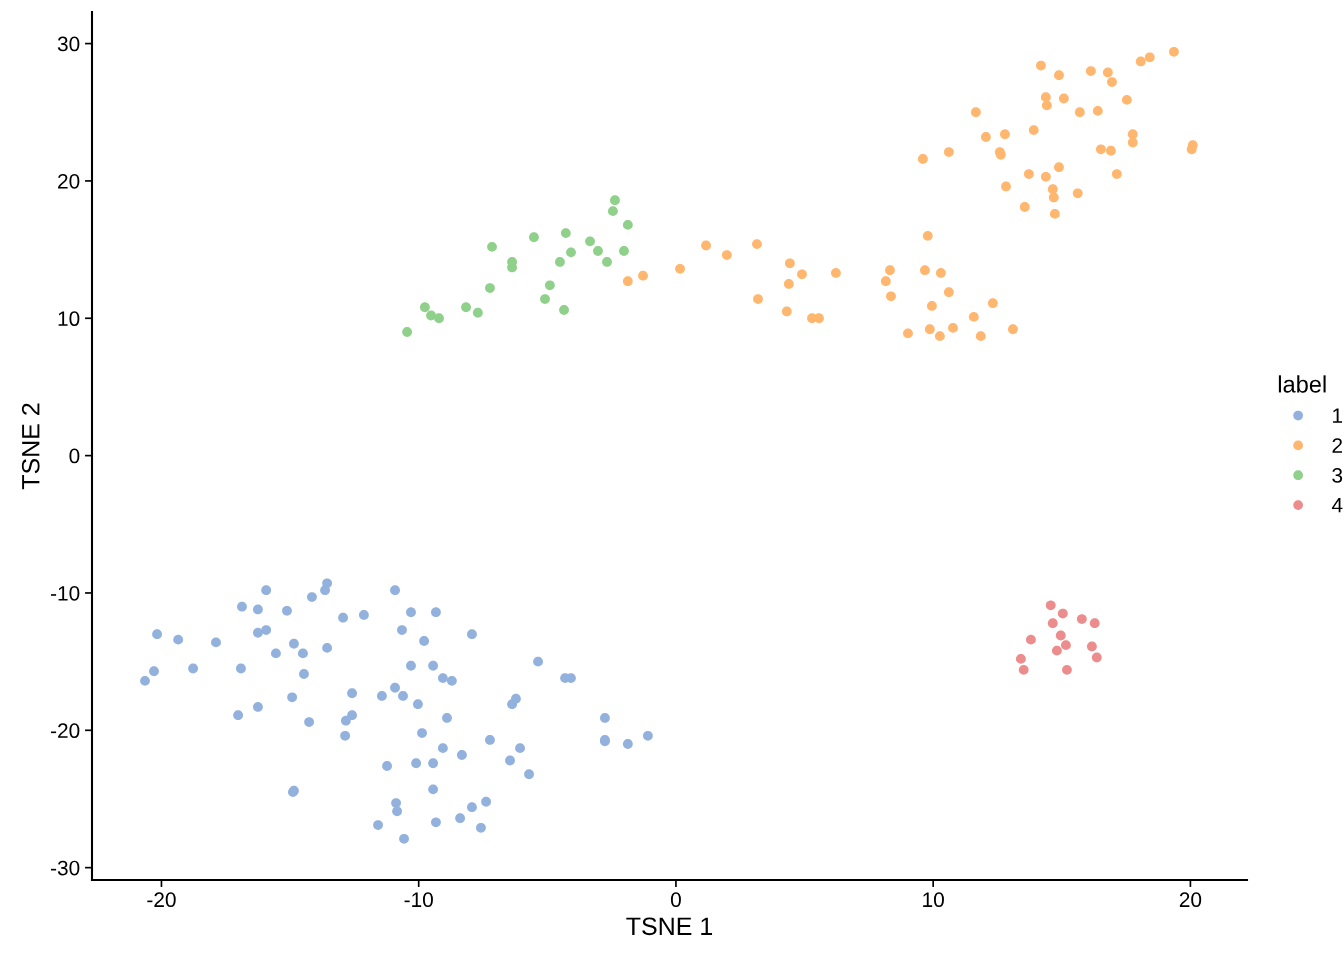 The width and height of the screenshot is (1344, 960). Describe the element at coordinates (69, 319) in the screenshot. I see `y-tick-label: 10` at that location.